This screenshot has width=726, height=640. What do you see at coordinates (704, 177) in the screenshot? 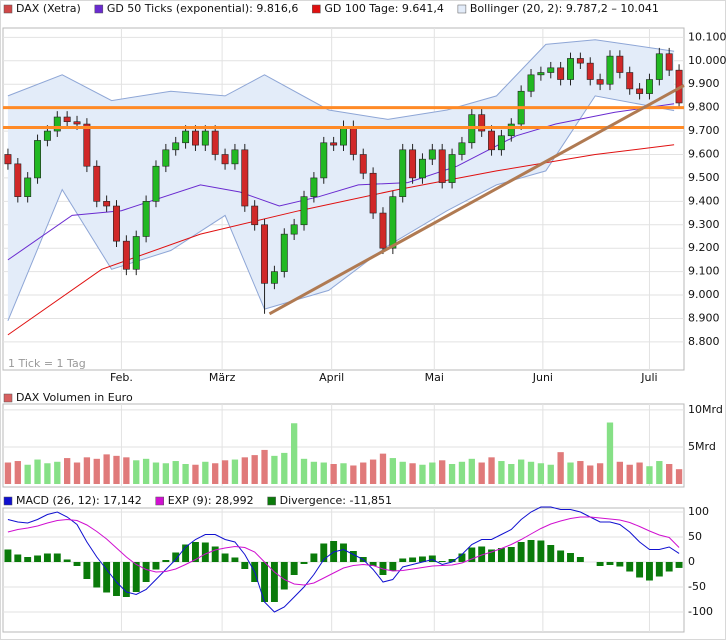
I see `y-tick-label: 9.500` at bounding box center [704, 177].